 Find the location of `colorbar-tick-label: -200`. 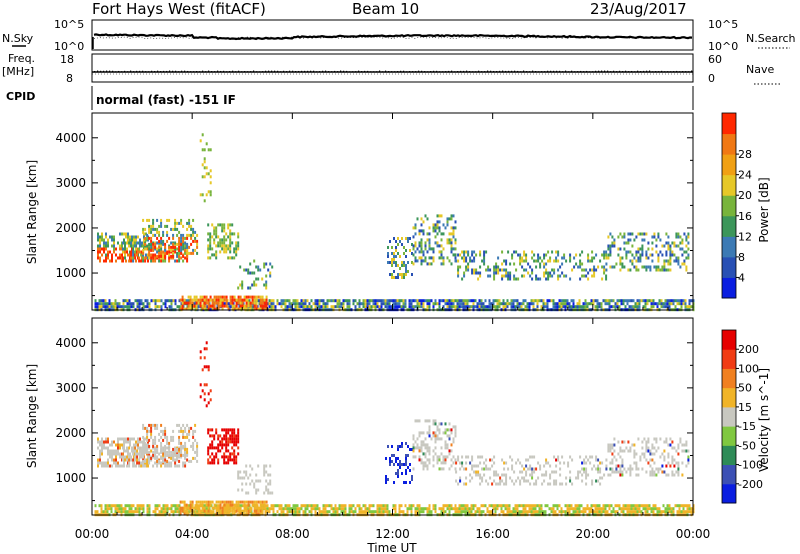

colorbar-tick-label: -200 is located at coordinates (750, 484).